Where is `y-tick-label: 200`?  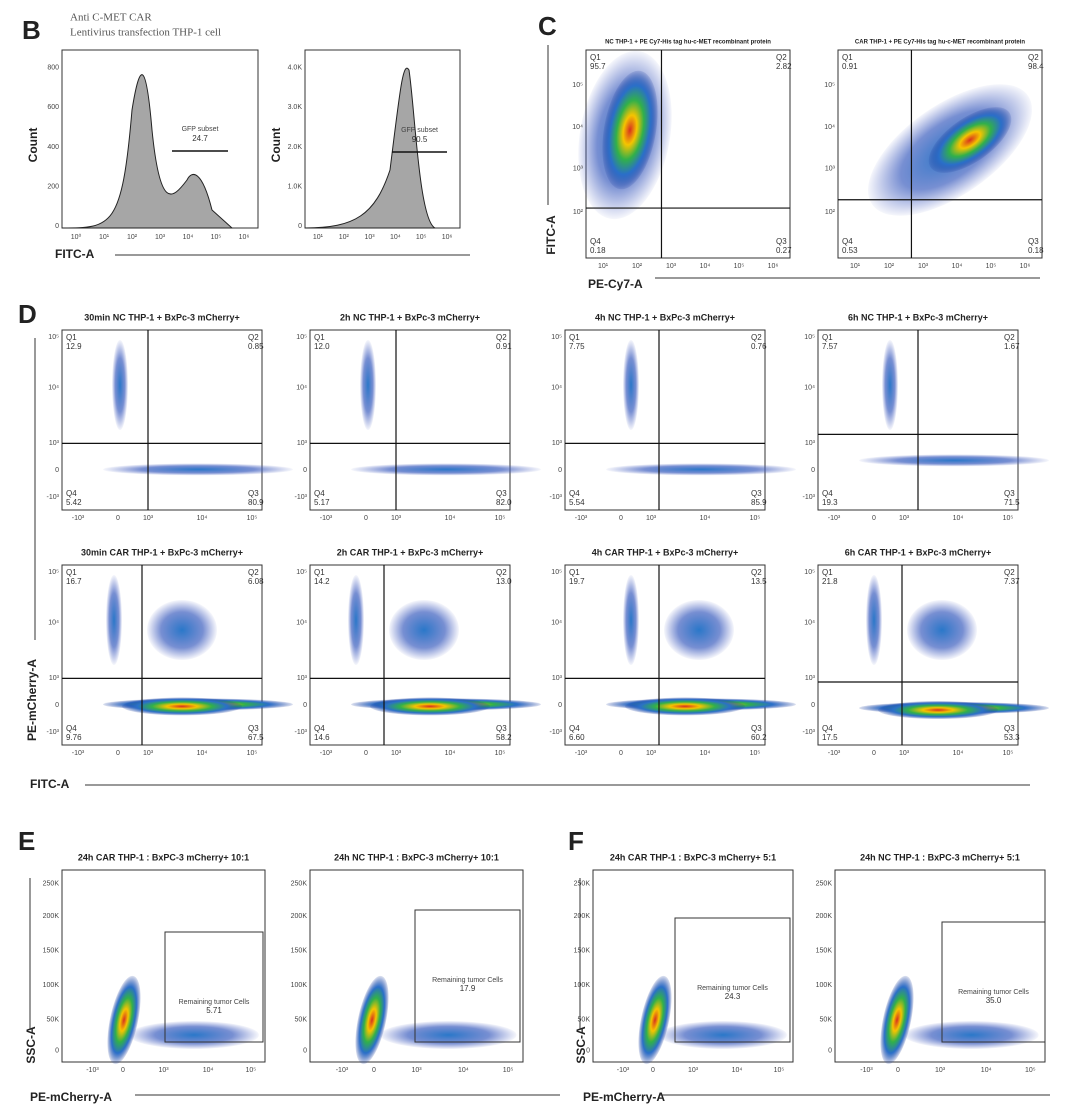
y-tick-label: 200 is located at coordinates (53, 186).